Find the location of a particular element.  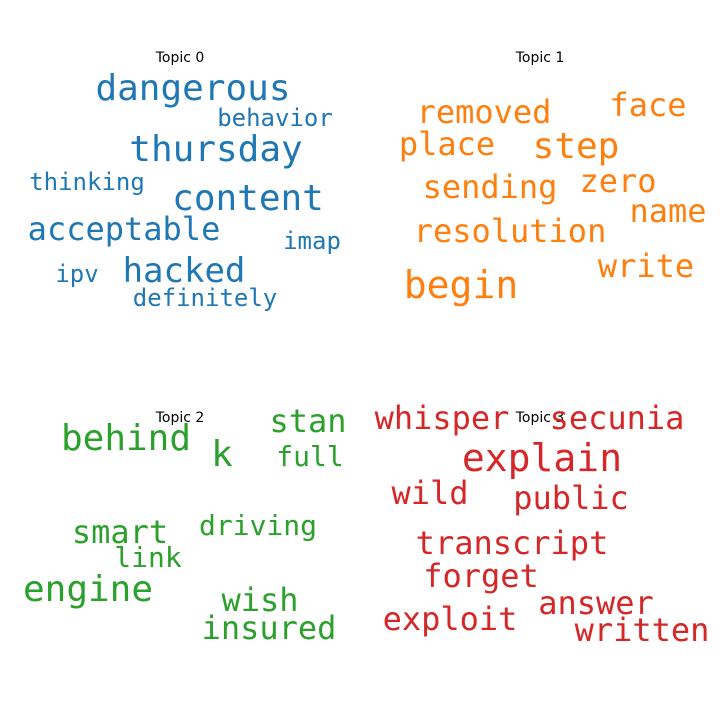

topic-0-word-thinking: thinking is located at coordinates (87, 182).